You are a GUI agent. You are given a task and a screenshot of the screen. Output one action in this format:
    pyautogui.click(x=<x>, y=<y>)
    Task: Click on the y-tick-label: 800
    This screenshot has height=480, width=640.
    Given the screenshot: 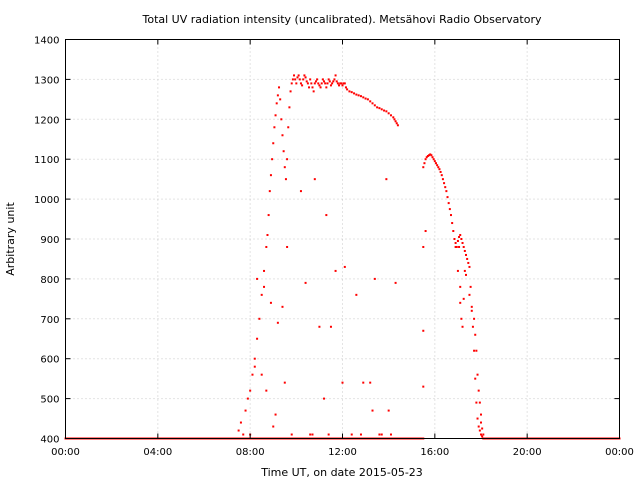 What is the action you would take?
    pyautogui.click(x=49, y=280)
    